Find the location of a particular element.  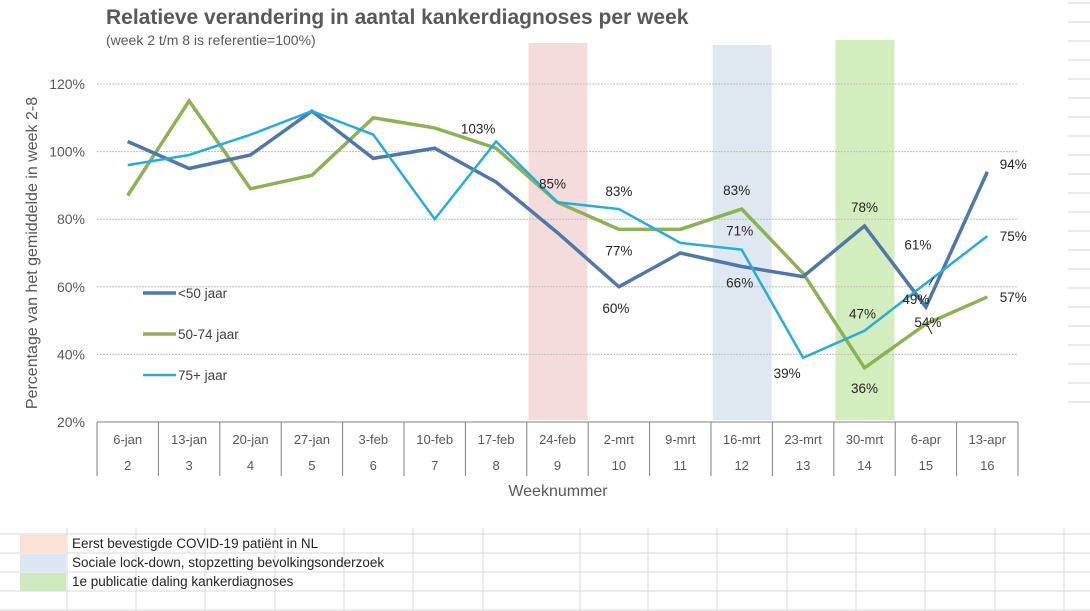

y-tick-label: 80% is located at coordinates (71, 219).